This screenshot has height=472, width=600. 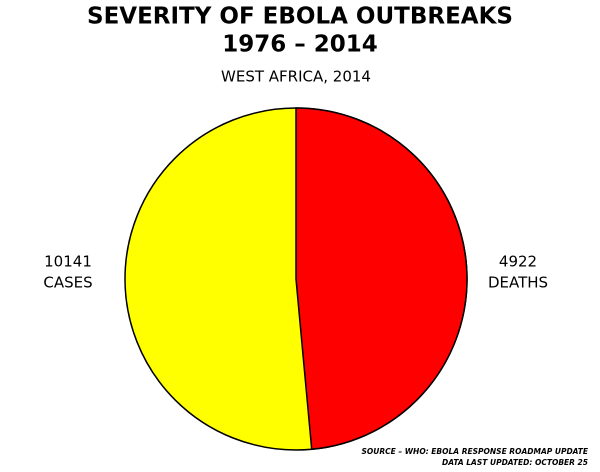 What do you see at coordinates (68, 262) in the screenshot?
I see `value-label: 10141` at bounding box center [68, 262].